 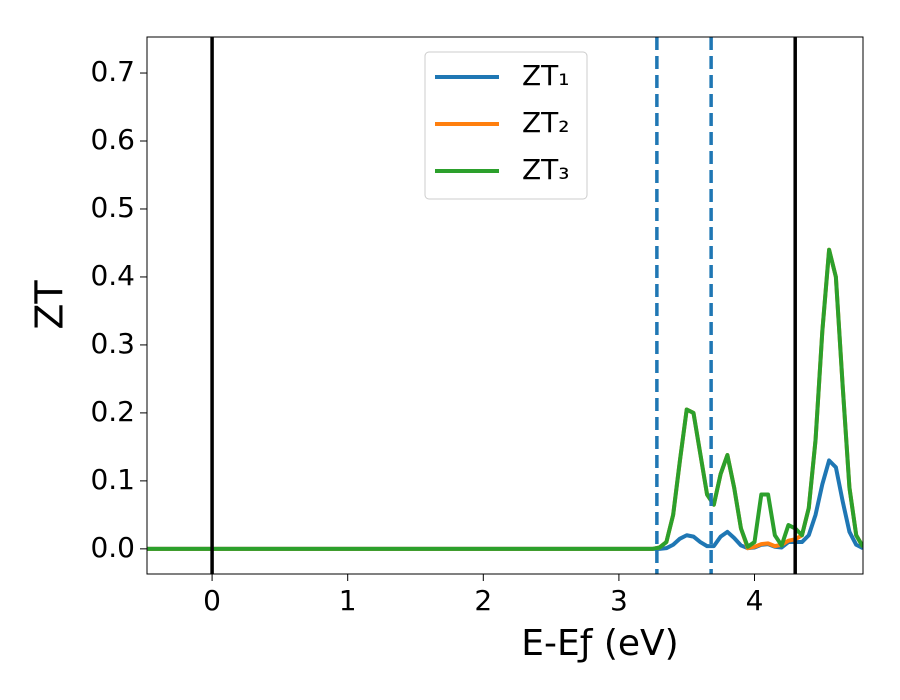 What do you see at coordinates (506, 125) in the screenshot?
I see `legend-box` at bounding box center [506, 125].